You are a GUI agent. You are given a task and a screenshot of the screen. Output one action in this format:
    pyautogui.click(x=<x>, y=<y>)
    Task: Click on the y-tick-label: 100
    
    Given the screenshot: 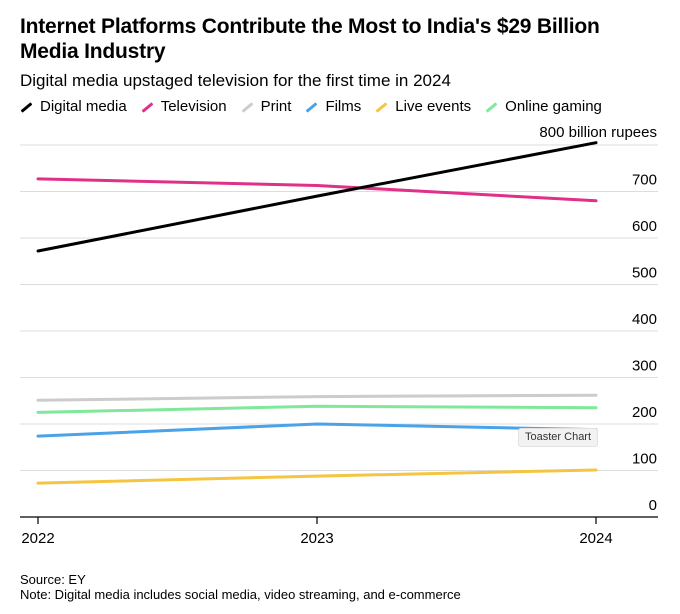 What is the action you would take?
    pyautogui.click(x=644, y=459)
    